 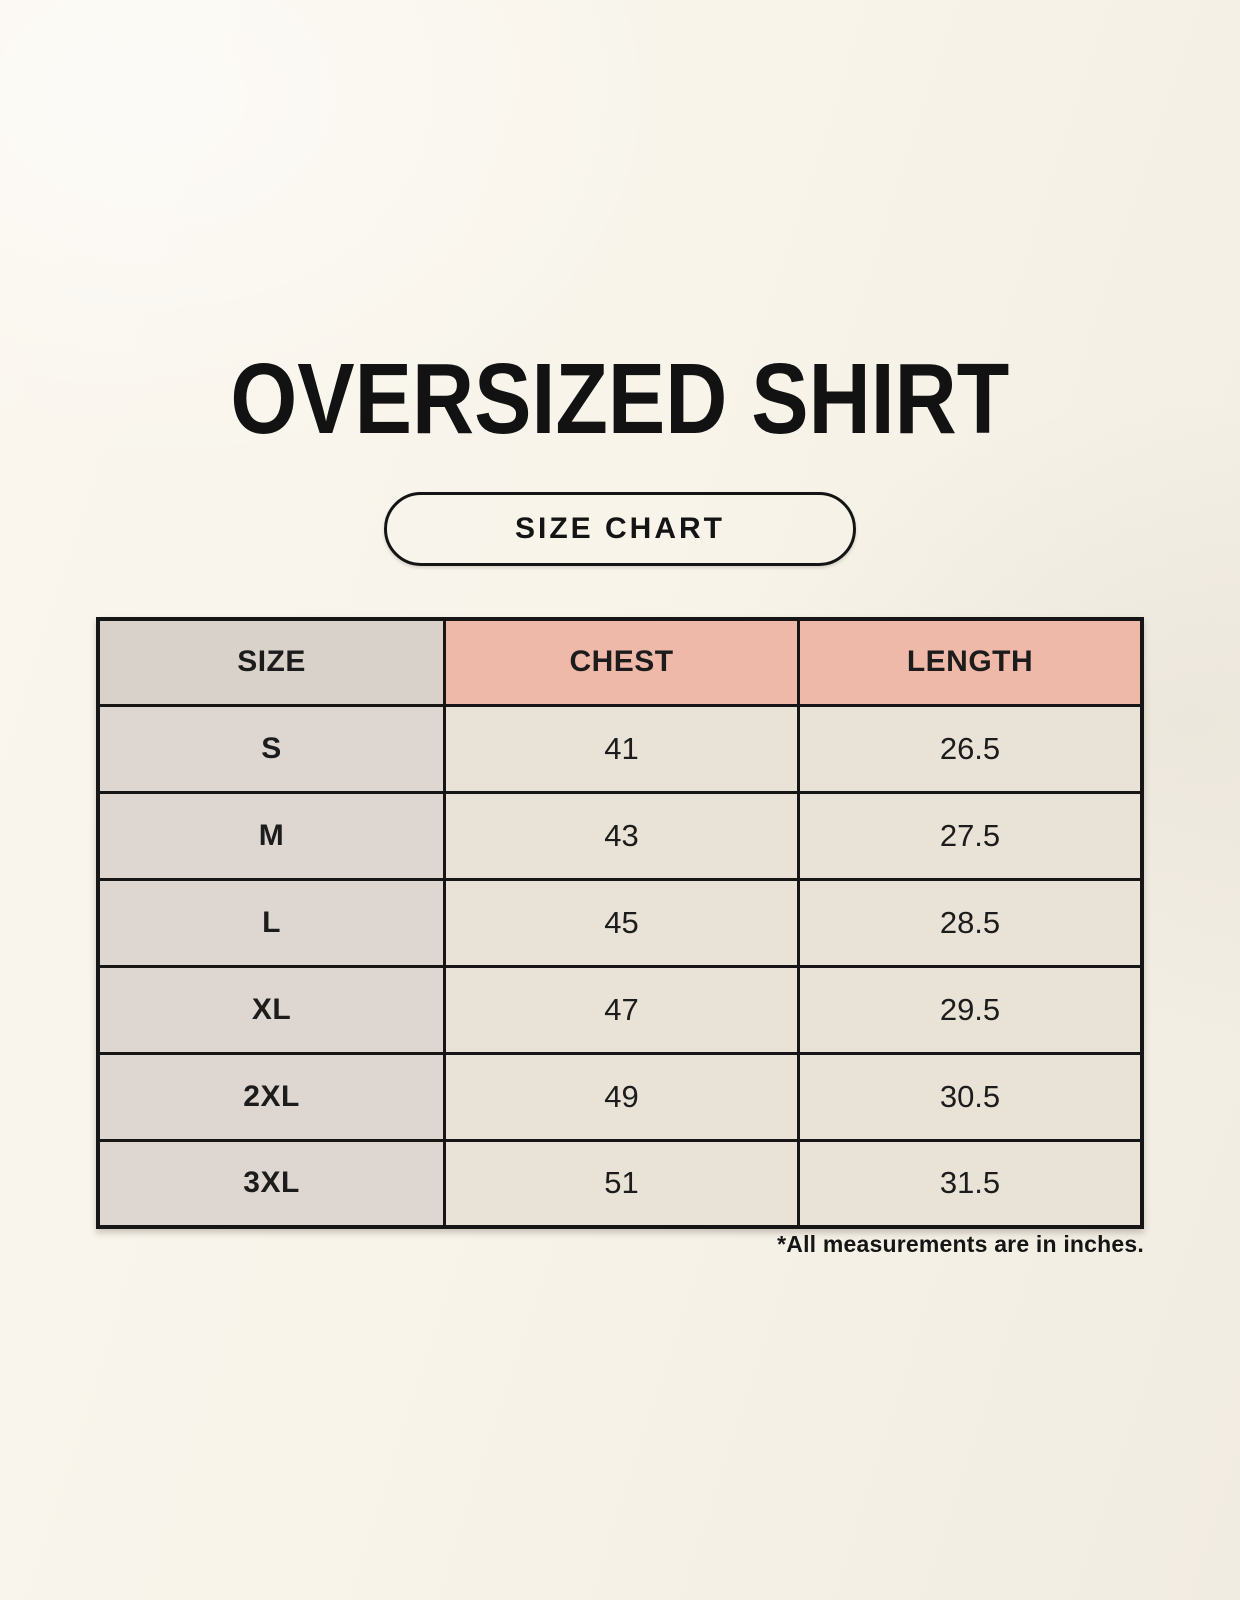 What do you see at coordinates (271, 1009) in the screenshot?
I see `size-label-cell: XL` at bounding box center [271, 1009].